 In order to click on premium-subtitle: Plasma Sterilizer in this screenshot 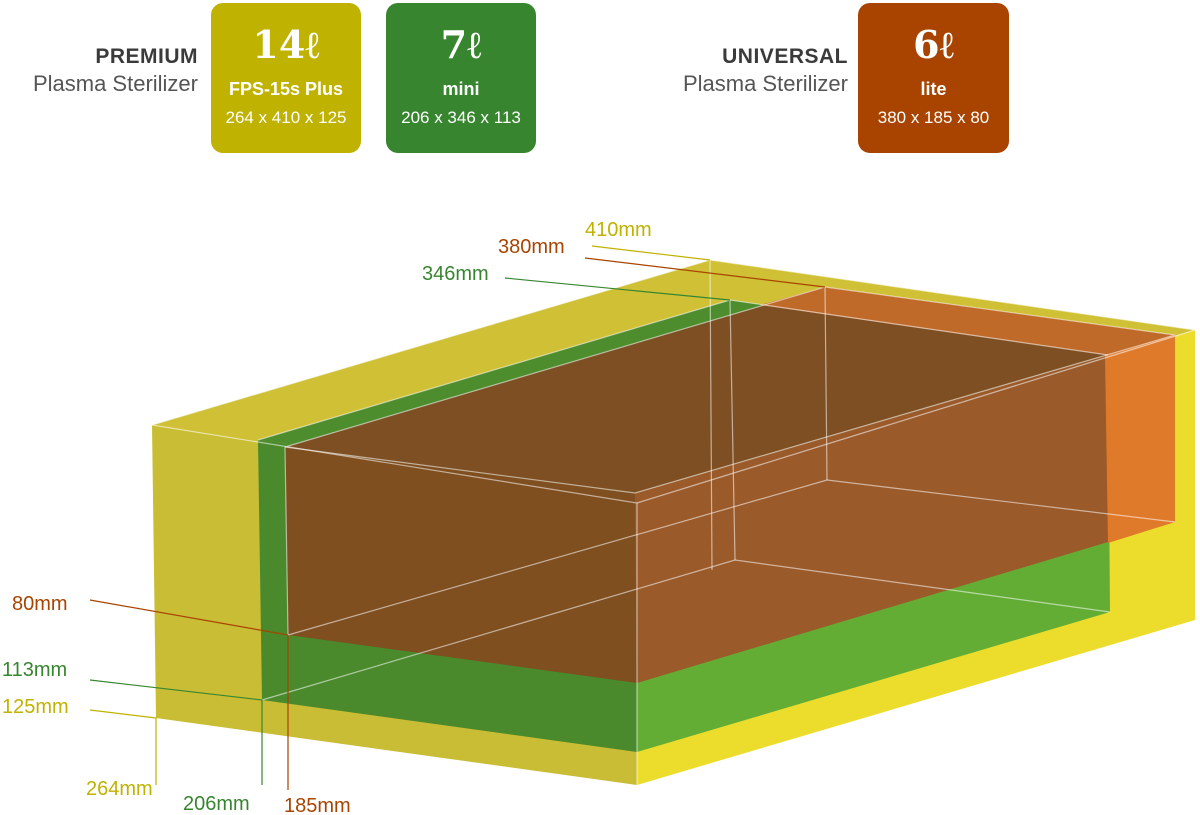, I will do `click(115, 83)`.